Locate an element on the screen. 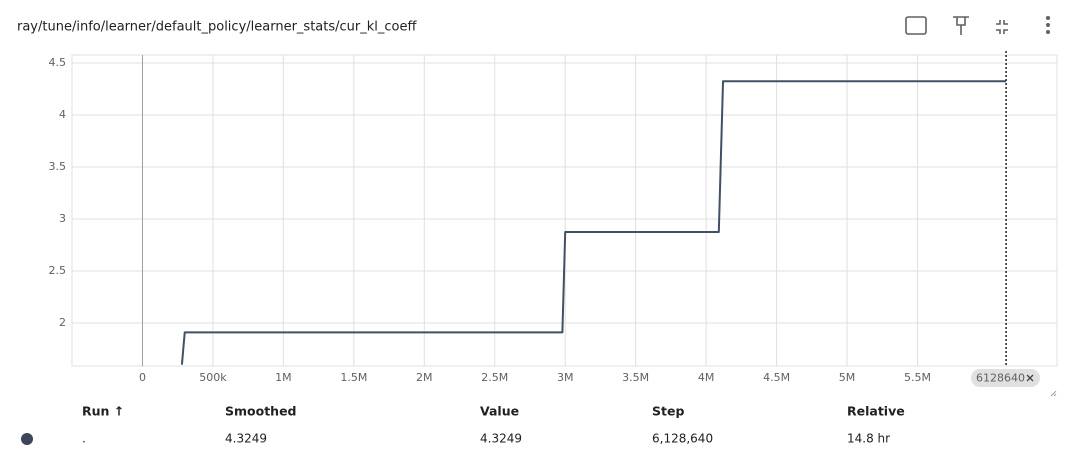  run-color-dot is located at coordinates (27, 439).